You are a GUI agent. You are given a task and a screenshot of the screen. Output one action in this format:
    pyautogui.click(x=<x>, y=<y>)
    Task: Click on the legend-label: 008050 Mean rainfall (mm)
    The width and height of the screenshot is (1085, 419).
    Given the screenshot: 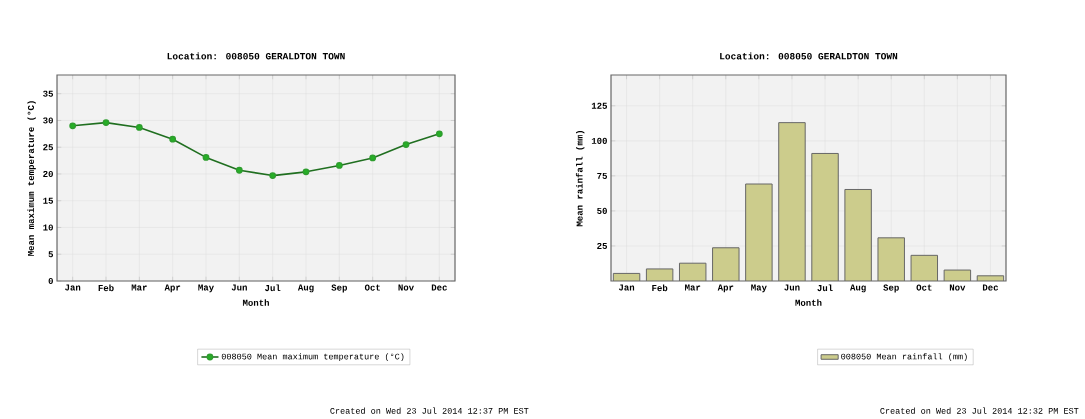 What is the action you would take?
    pyautogui.click(x=904, y=357)
    